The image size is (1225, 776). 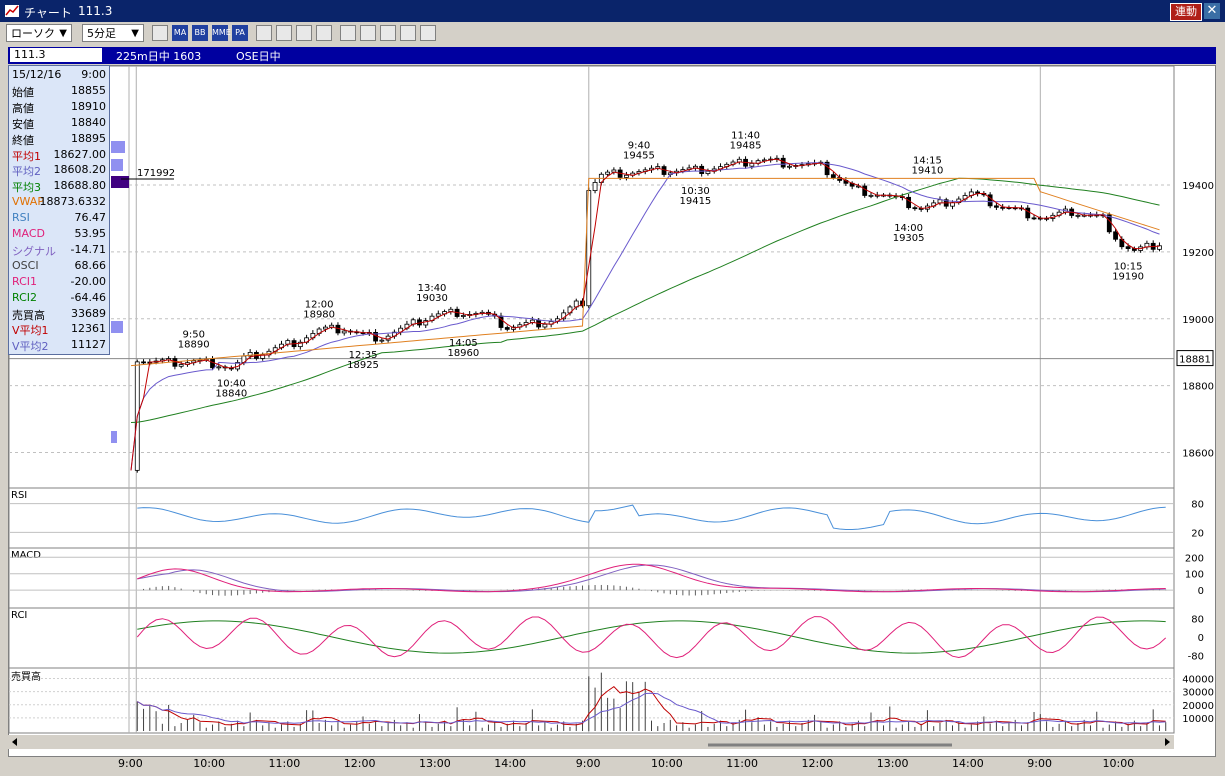 I want to click on macd-tick-label: 200, so click(x=1194, y=558).